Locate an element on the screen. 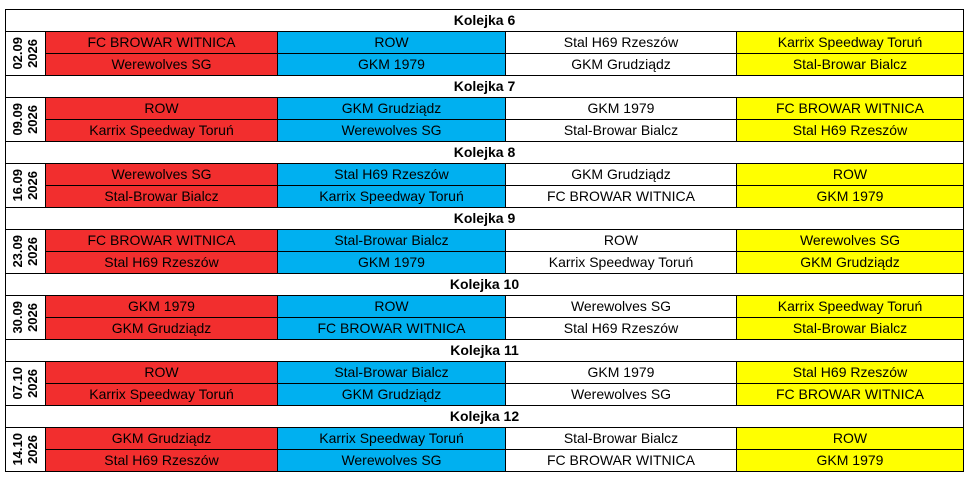 This screenshot has width=967, height=495. round-date-wrap: 14.10 2026 is located at coordinates (26, 450).